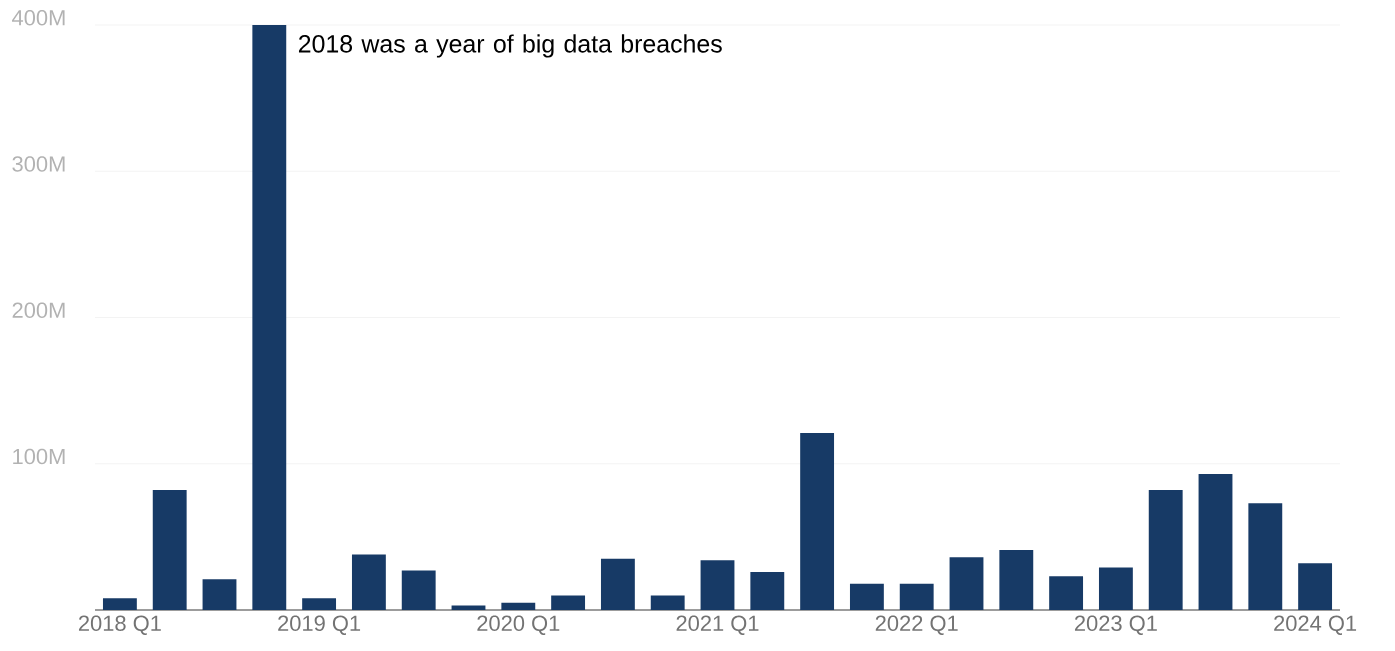  I want to click on x-tick-label: 2019 Q1, so click(319, 625).